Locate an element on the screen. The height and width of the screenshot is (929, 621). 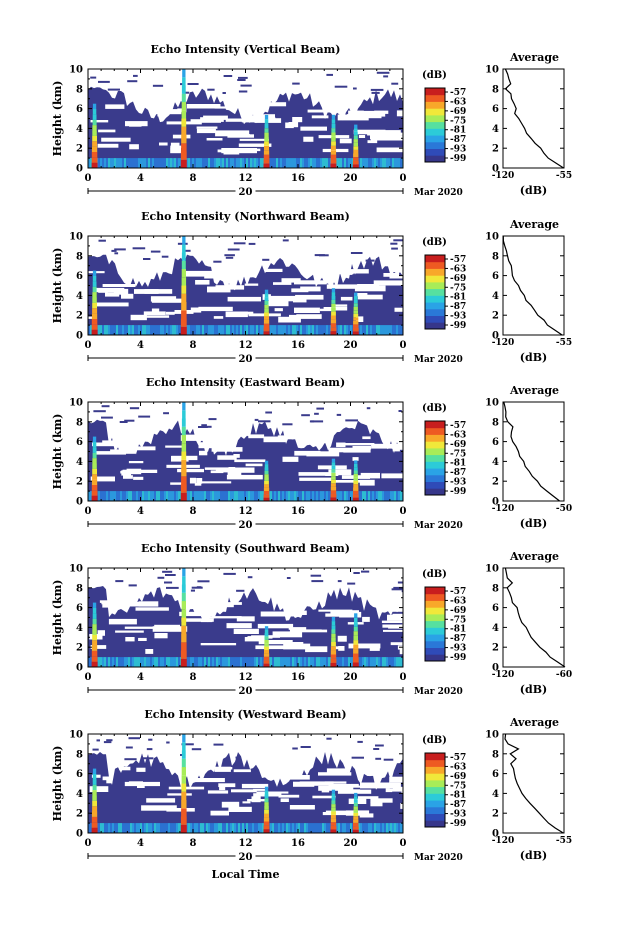
avg-xlabel: (dB) is located at coordinates (533, 523).